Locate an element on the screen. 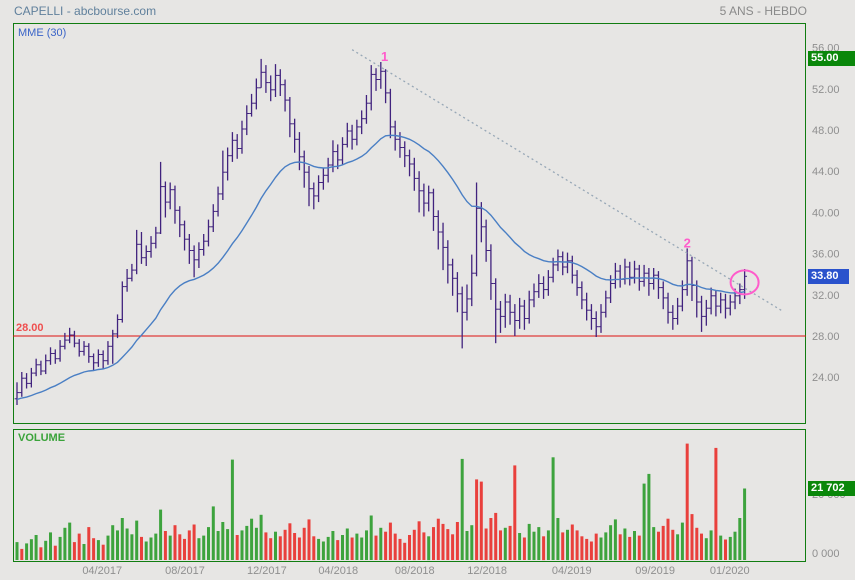 The height and width of the screenshot is (580, 855). svg-text: 08/2017 is located at coordinates (185, 571).